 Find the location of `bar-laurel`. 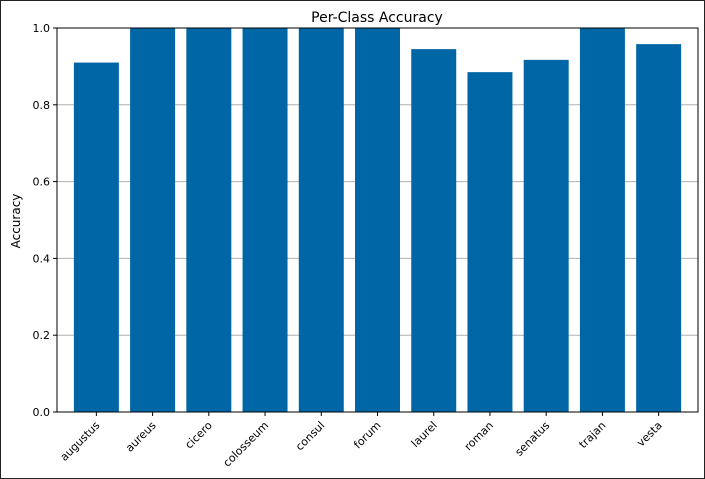

bar-laurel is located at coordinates (434, 231).